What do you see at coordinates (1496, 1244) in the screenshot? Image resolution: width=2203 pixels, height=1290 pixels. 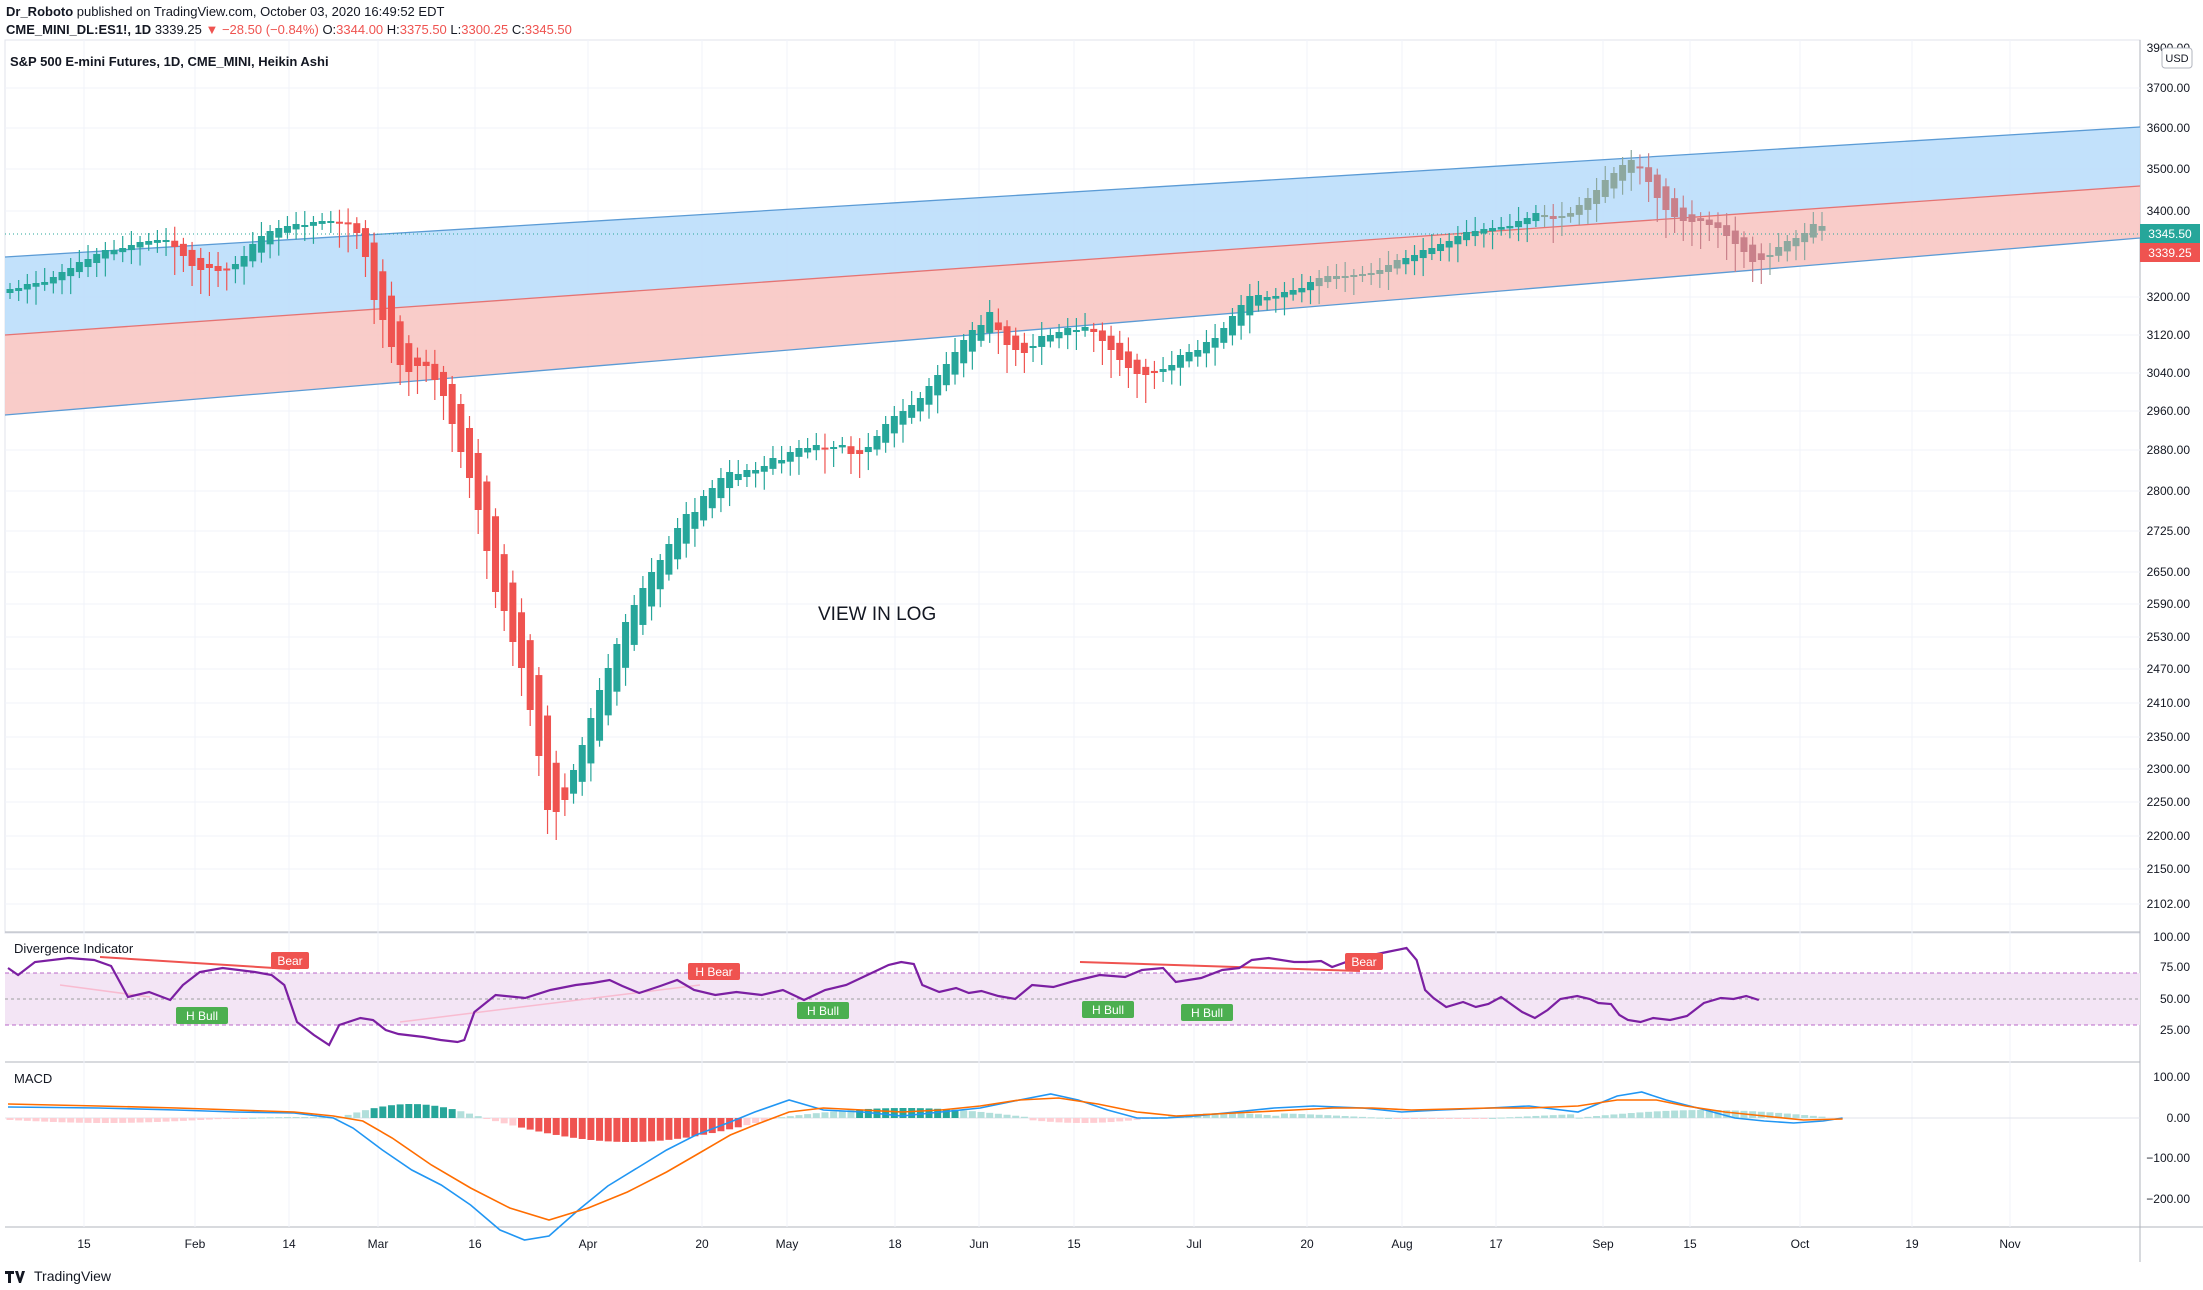 I see `time-axis-label: 17` at bounding box center [1496, 1244].